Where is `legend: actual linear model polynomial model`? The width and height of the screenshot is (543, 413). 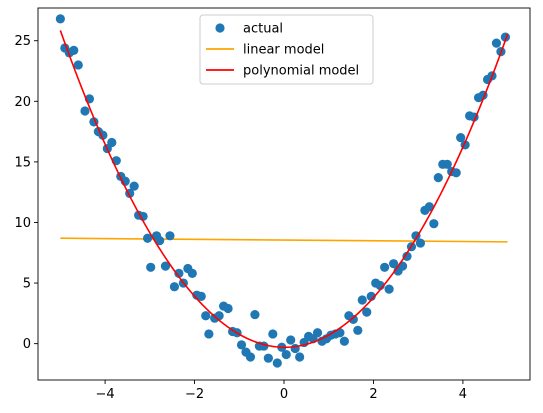 legend: actual linear model polynomial model is located at coordinates (286, 49).